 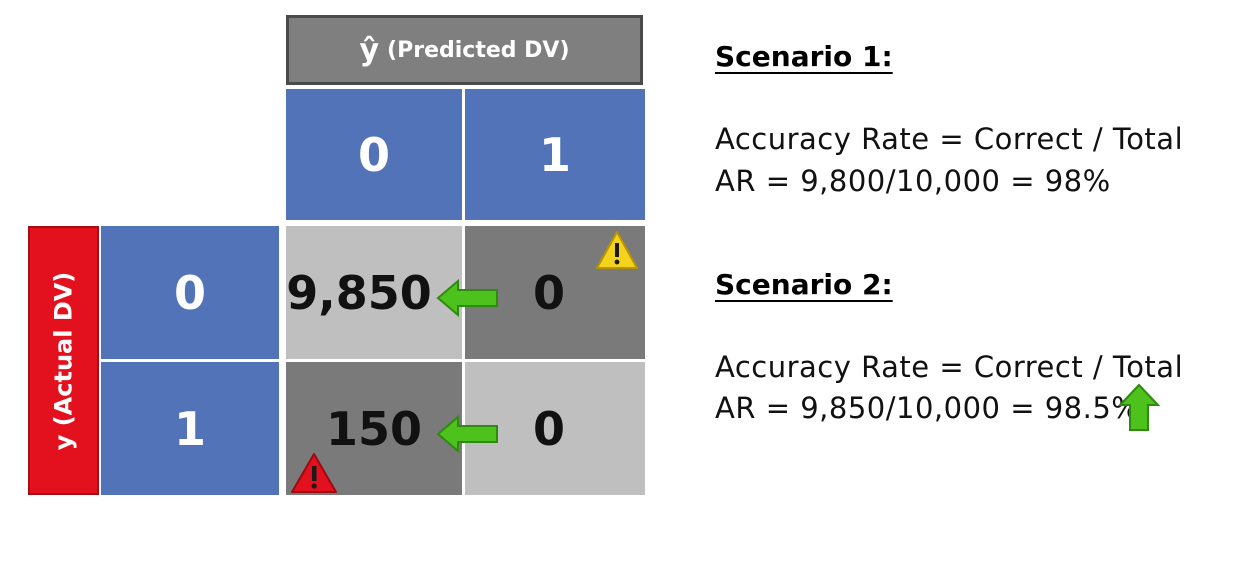 What do you see at coordinates (374, 154) in the screenshot?
I see `column-label-0: 0` at bounding box center [374, 154].